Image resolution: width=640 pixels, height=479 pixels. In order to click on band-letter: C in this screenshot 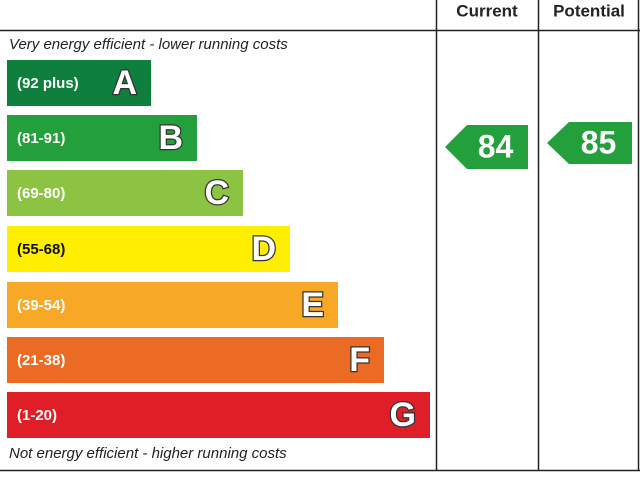, I will do `click(216, 193)`.